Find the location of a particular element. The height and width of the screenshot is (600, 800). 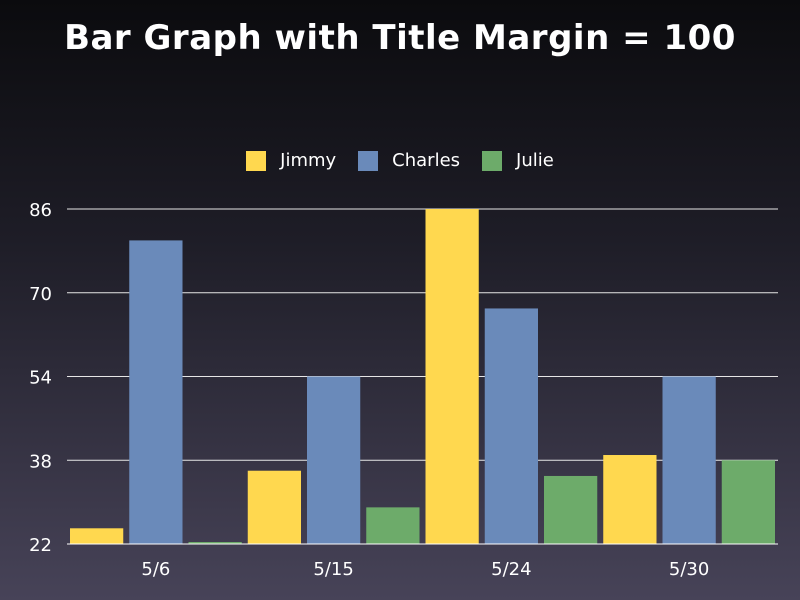

legend-label: Julie is located at coordinates (535, 160).